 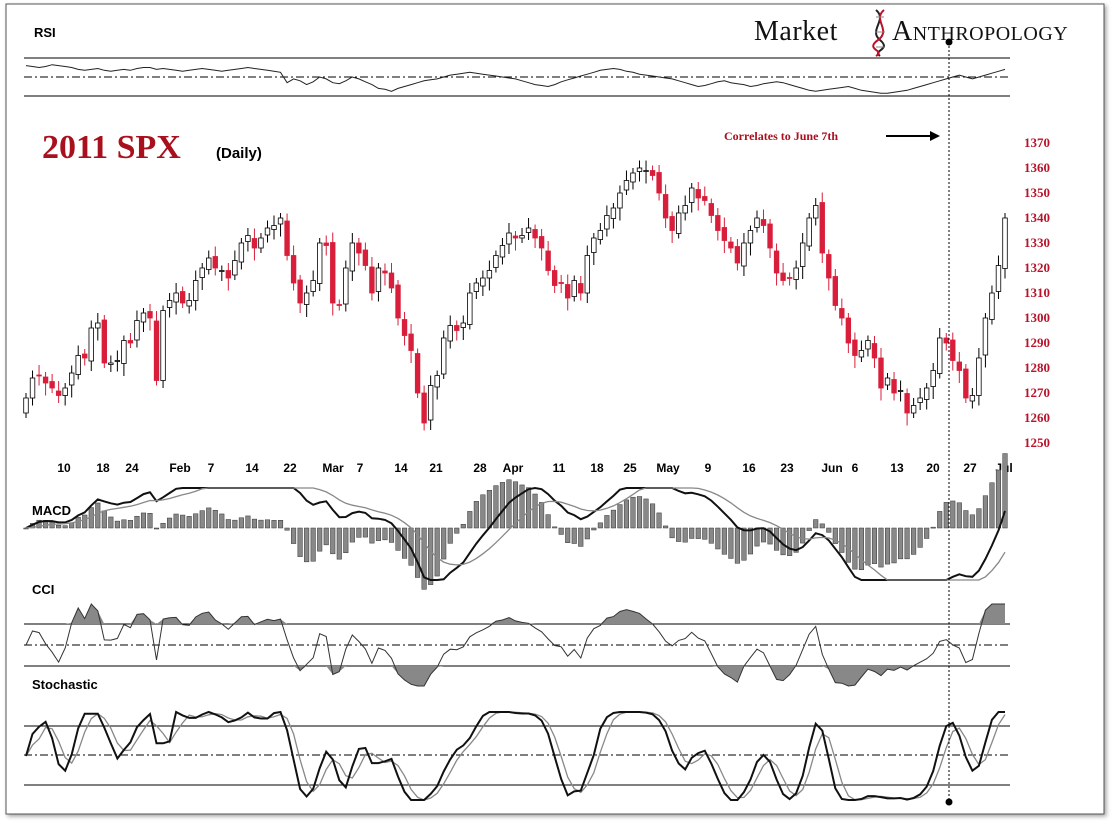 I want to click on cci-oversold-fill, so click(x=515, y=676).